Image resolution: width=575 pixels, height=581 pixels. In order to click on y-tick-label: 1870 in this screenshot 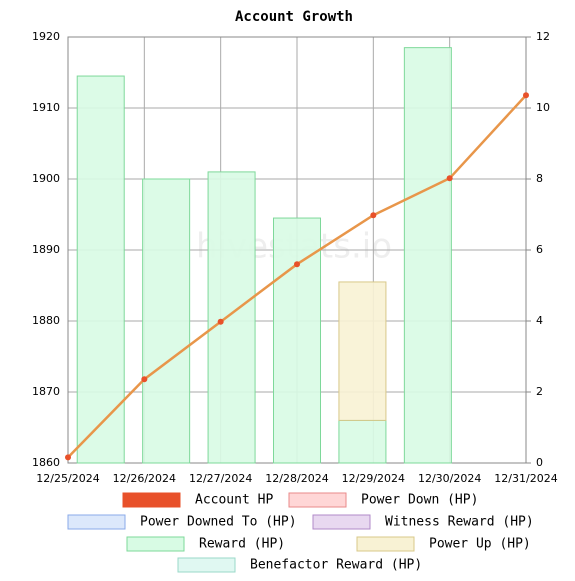, I will do `click(46, 391)`.